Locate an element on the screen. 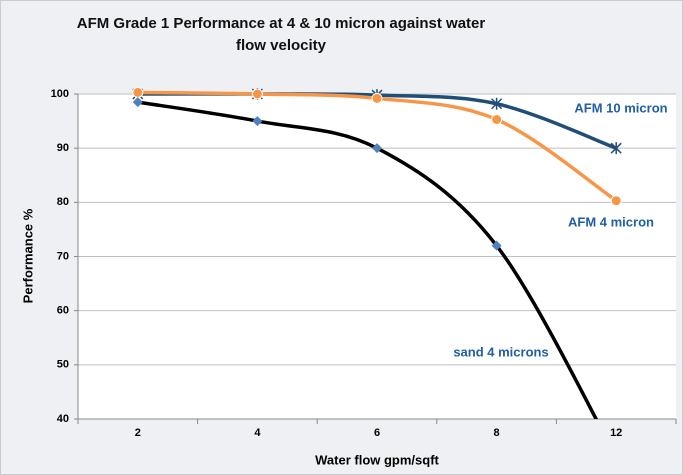  x-tick-label: 6 is located at coordinates (377, 433).